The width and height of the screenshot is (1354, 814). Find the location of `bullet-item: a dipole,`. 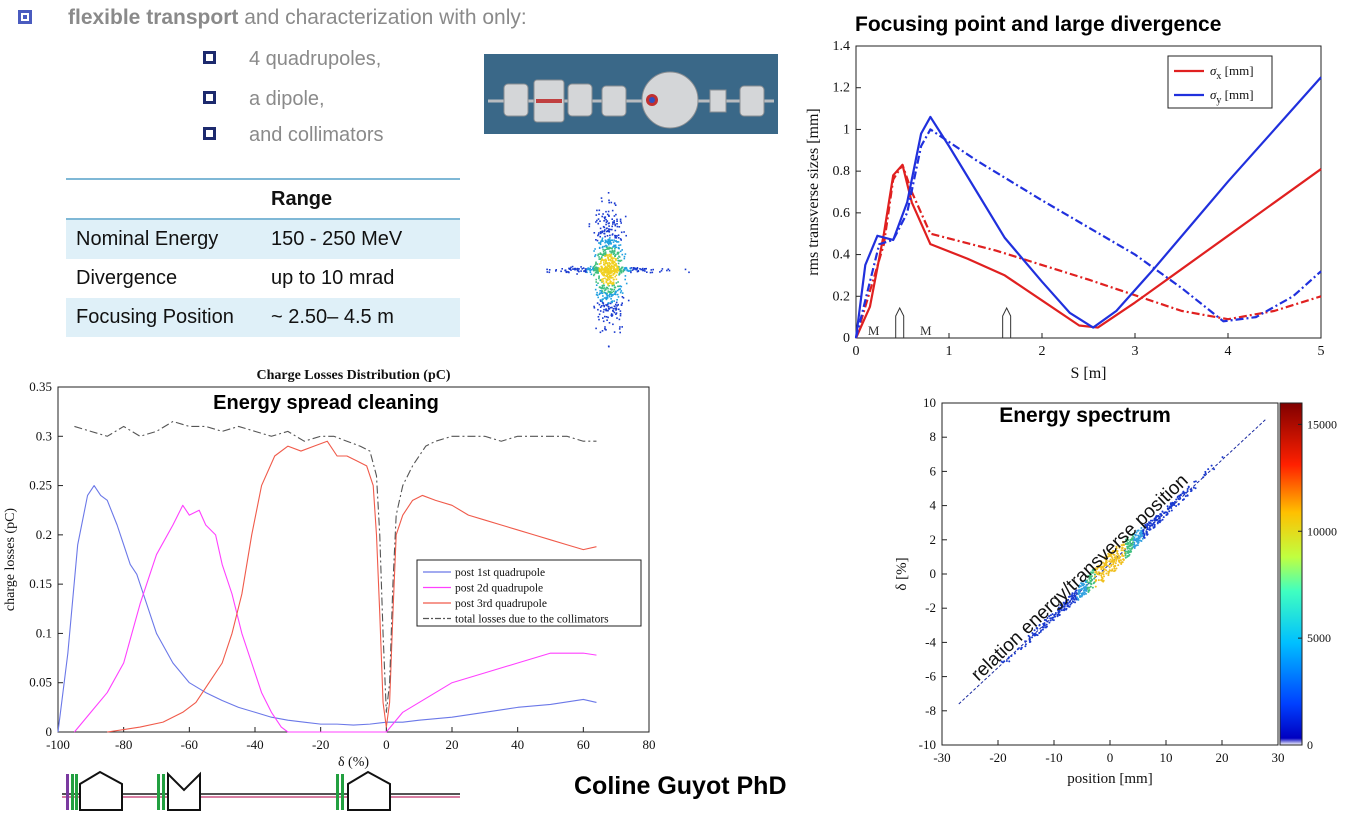

bullet-item: a dipole, is located at coordinates (264, 99).